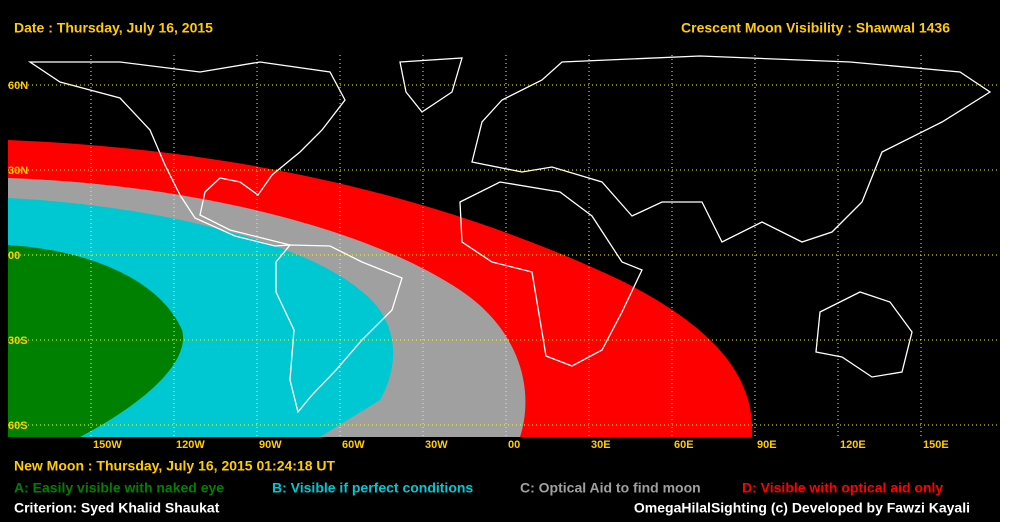 The image size is (1010, 530). What do you see at coordinates (436, 445) in the screenshot?
I see `lon-label: 30W` at bounding box center [436, 445].